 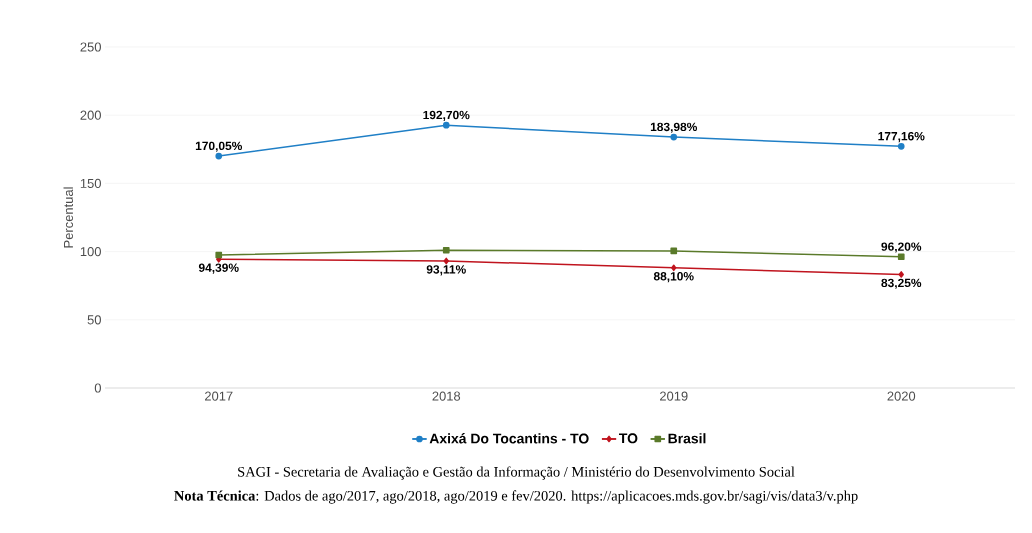 What do you see at coordinates (90, 115) in the screenshot?
I see `y-tick-label: 200` at bounding box center [90, 115].